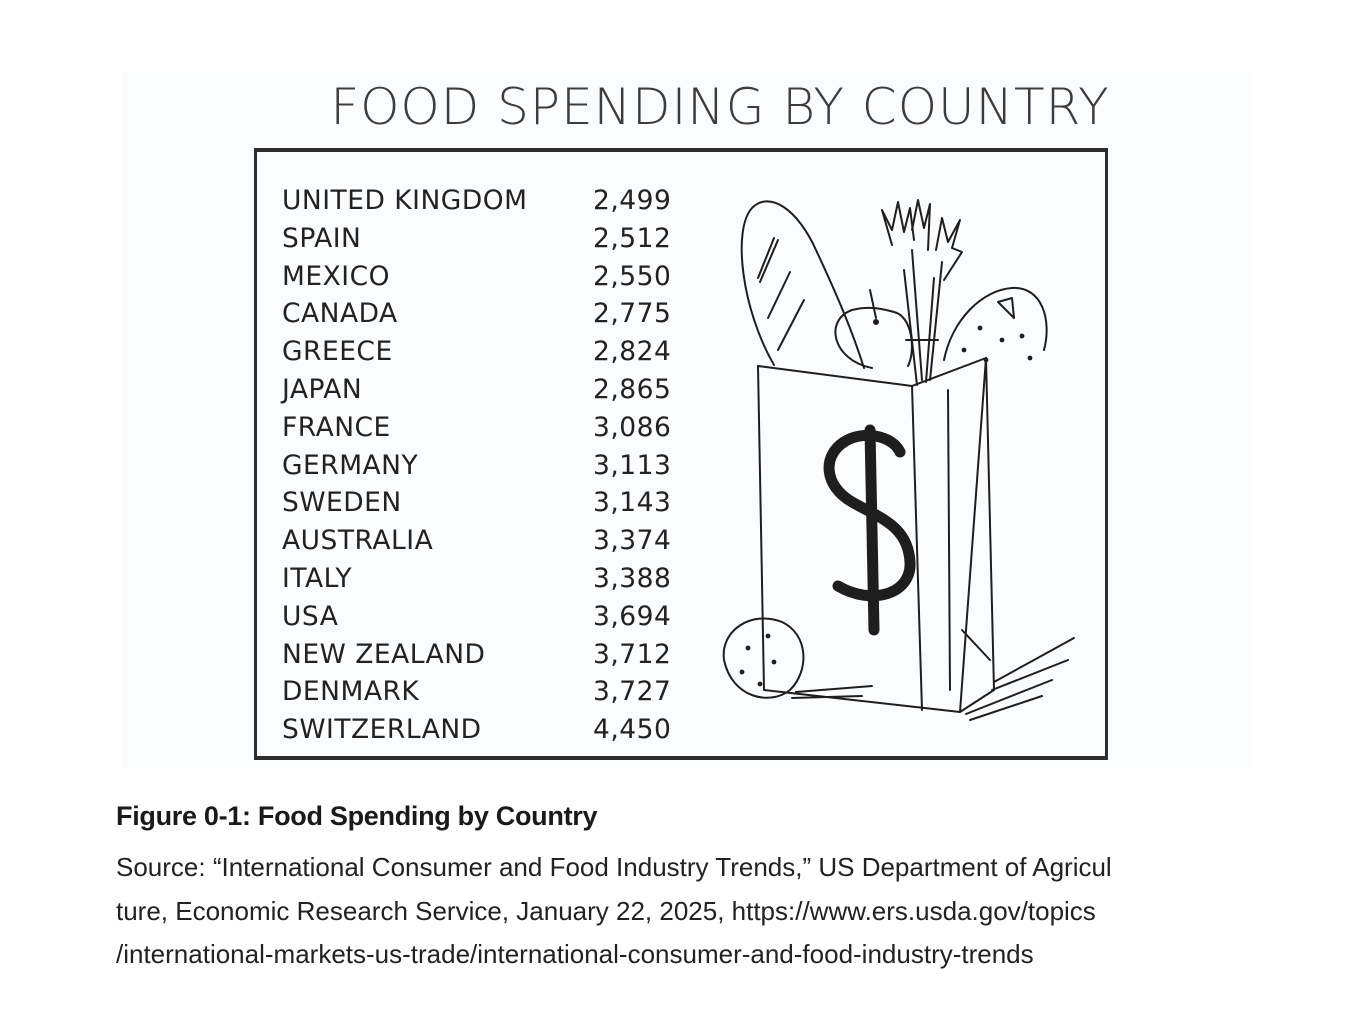 This screenshot has width=1352, height=1032. I want to click on spending-value: 2,499, so click(632, 200).